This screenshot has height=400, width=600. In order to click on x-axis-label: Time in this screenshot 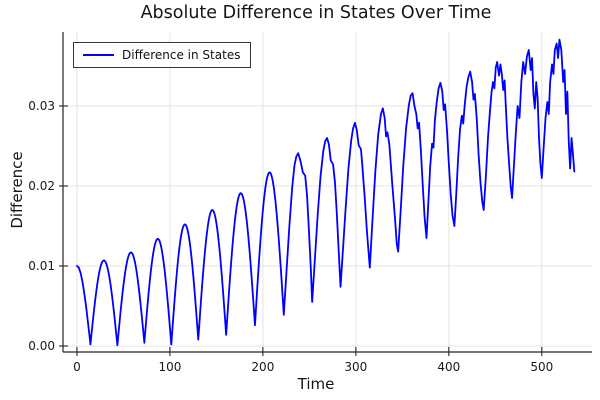, I will do `click(316, 384)`.